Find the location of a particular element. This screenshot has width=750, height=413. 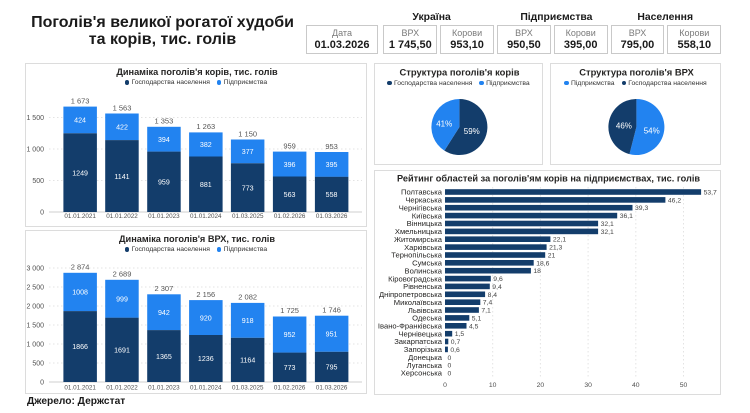

svg-text: 2 000 is located at coordinates (35, 307).